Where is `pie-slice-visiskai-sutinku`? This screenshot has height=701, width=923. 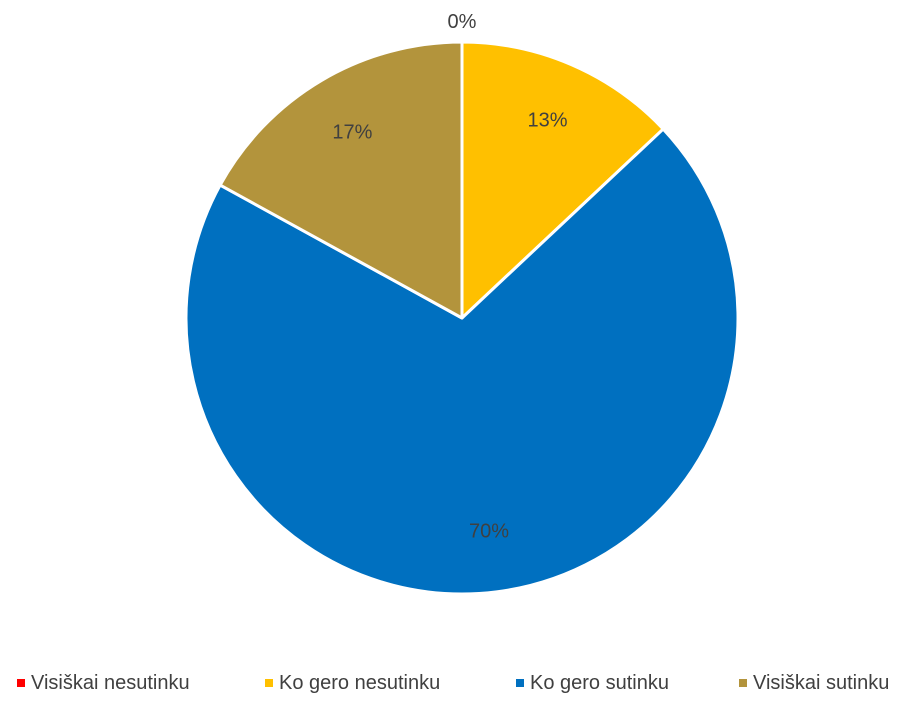 pie-slice-visiskai-sutinku is located at coordinates (341, 180).